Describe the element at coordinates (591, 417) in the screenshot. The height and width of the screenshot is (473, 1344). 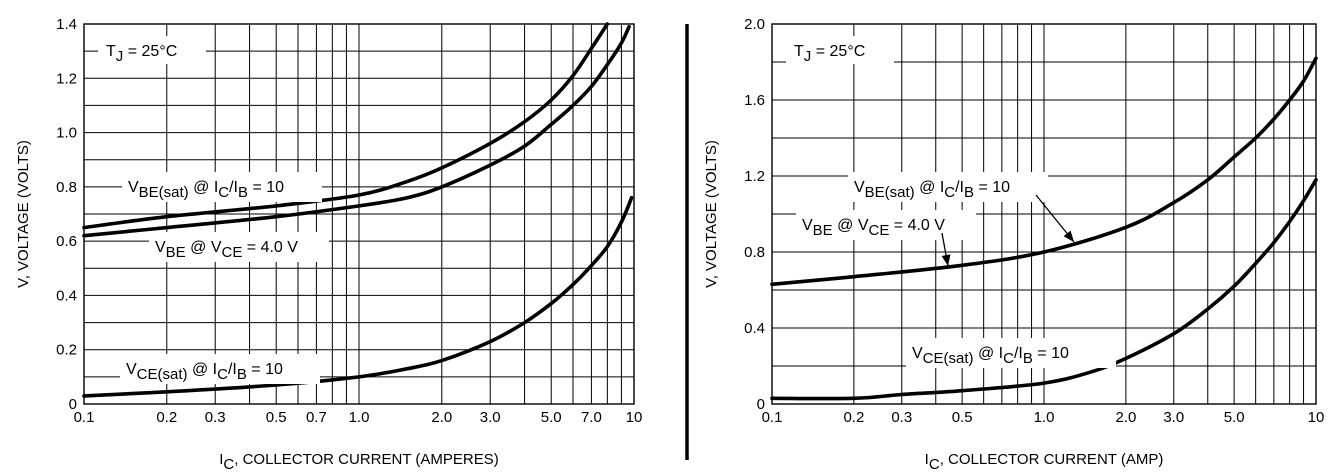
I see `x-tick-label: 7.0` at that location.